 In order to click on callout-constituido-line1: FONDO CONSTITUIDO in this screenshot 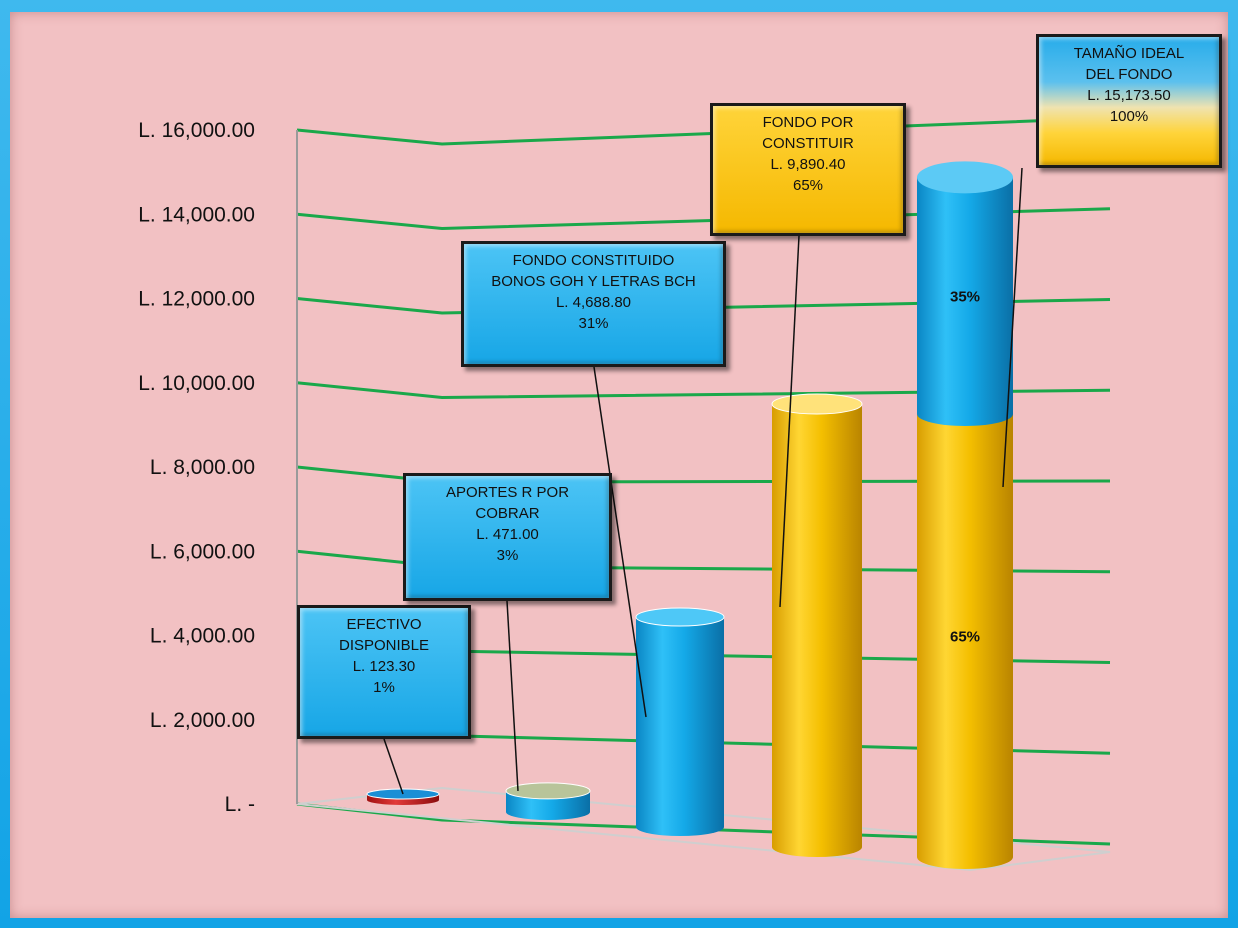, I will do `click(593, 260)`.